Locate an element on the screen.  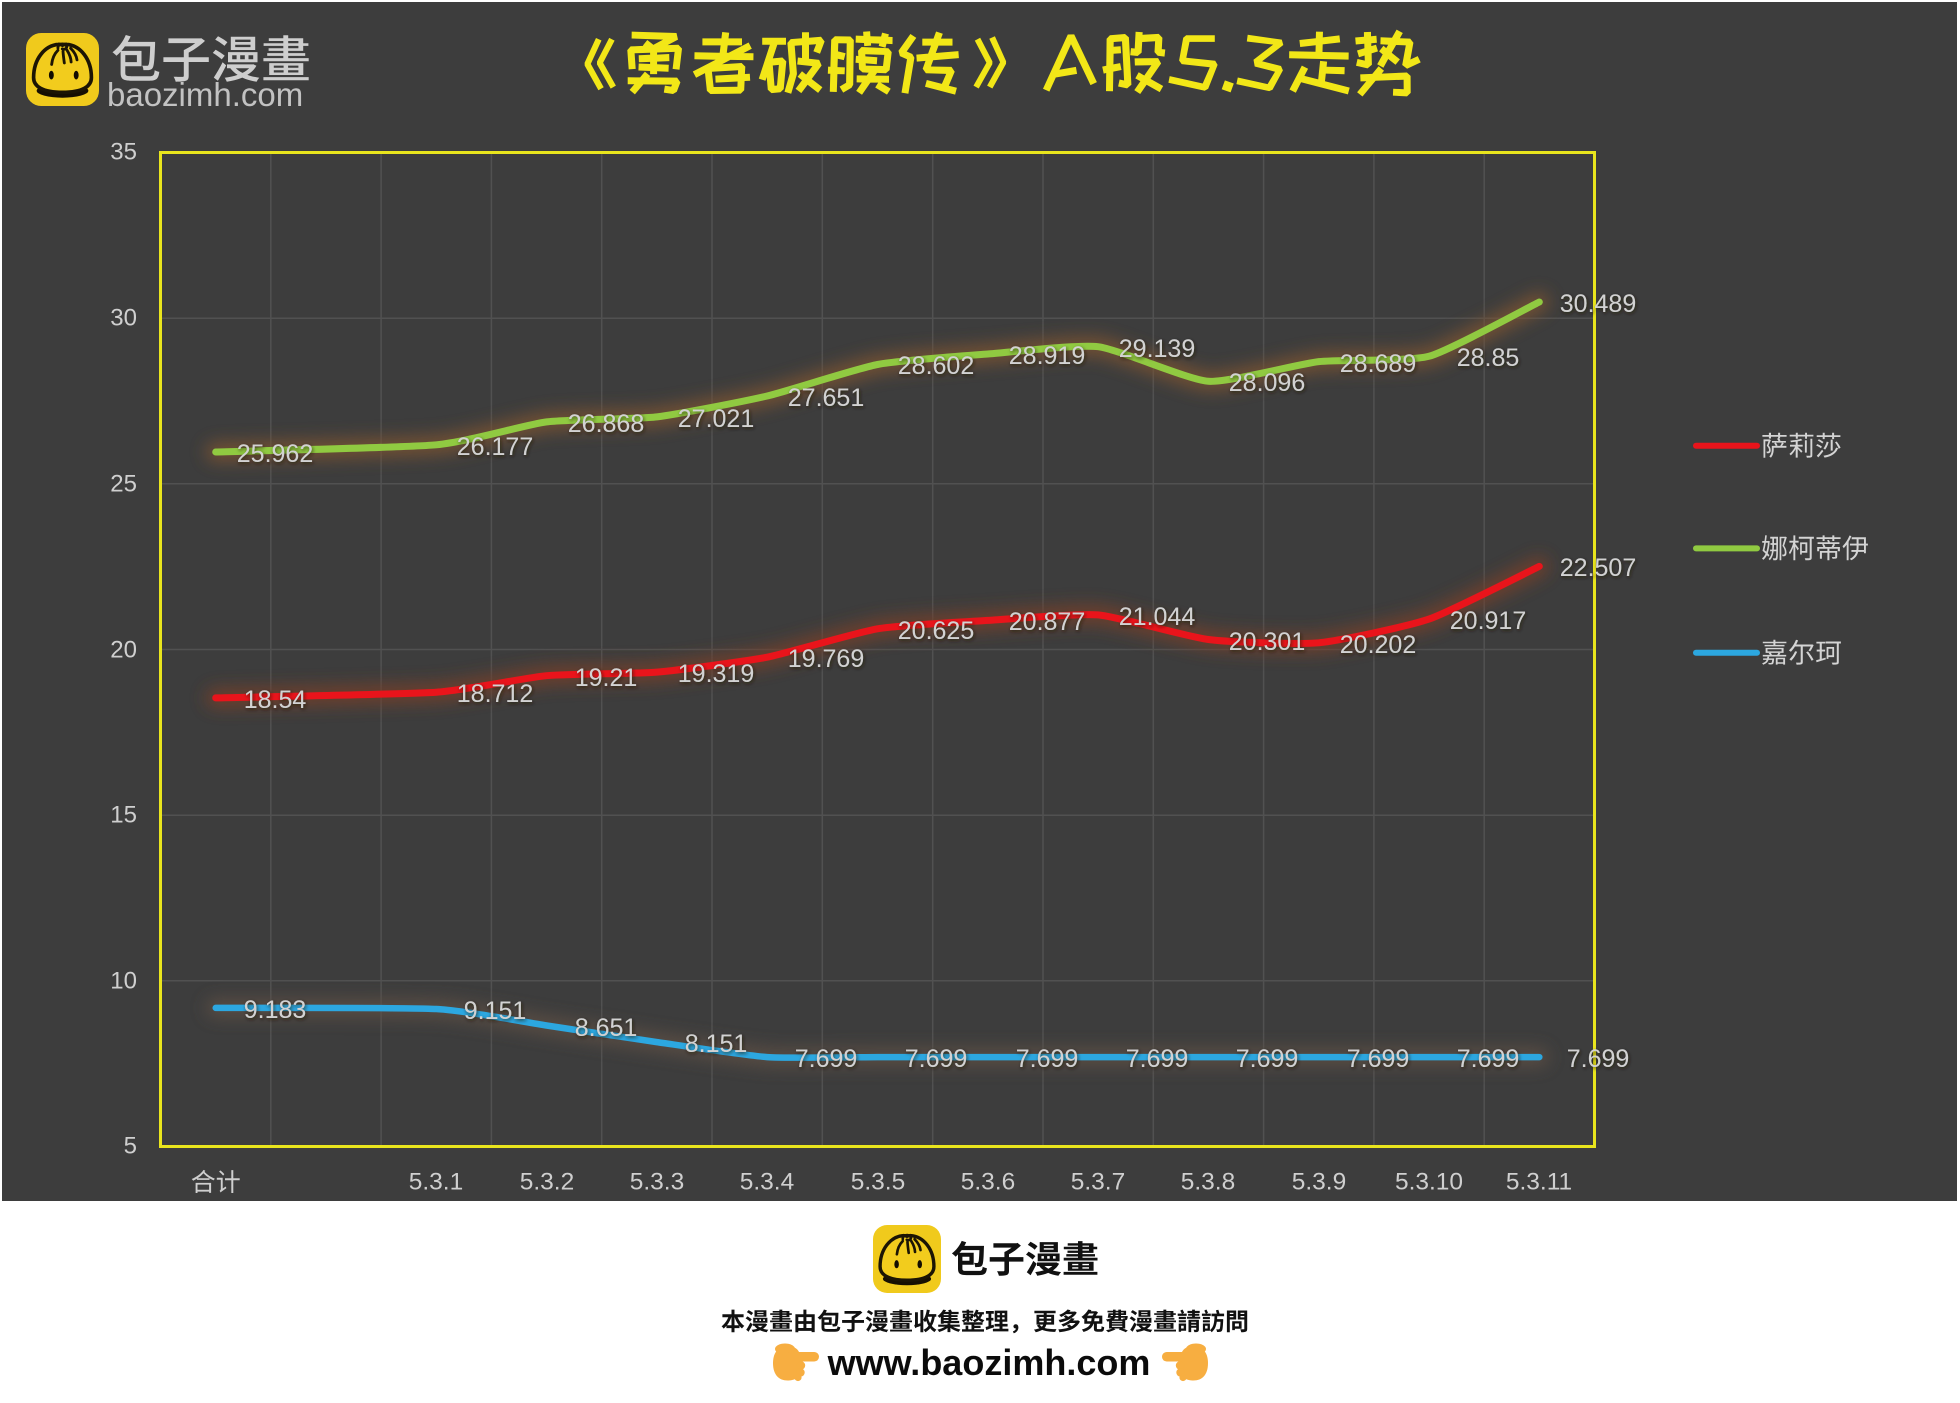
svg-text: 35 is located at coordinates (123, 152).